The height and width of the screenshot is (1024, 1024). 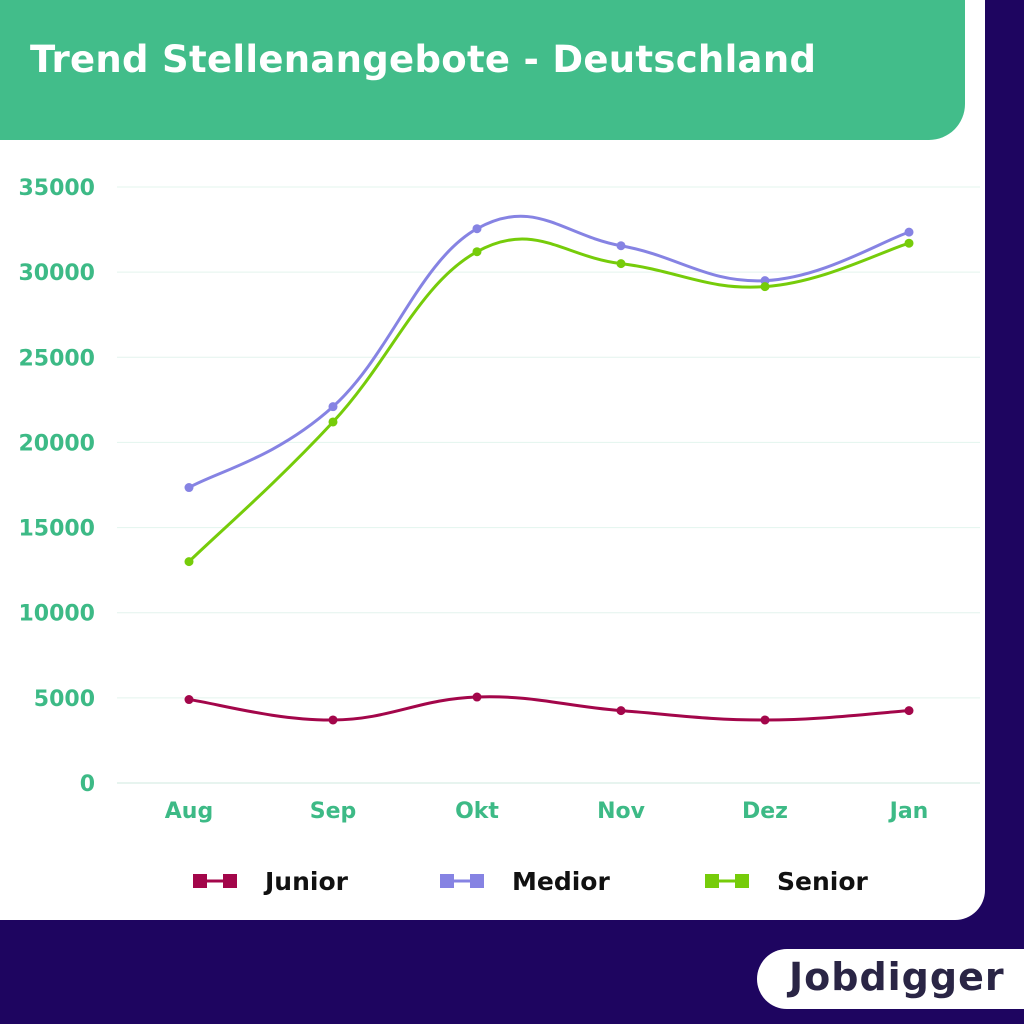 What do you see at coordinates (306, 881) in the screenshot?
I see `legend-label: Junior` at bounding box center [306, 881].